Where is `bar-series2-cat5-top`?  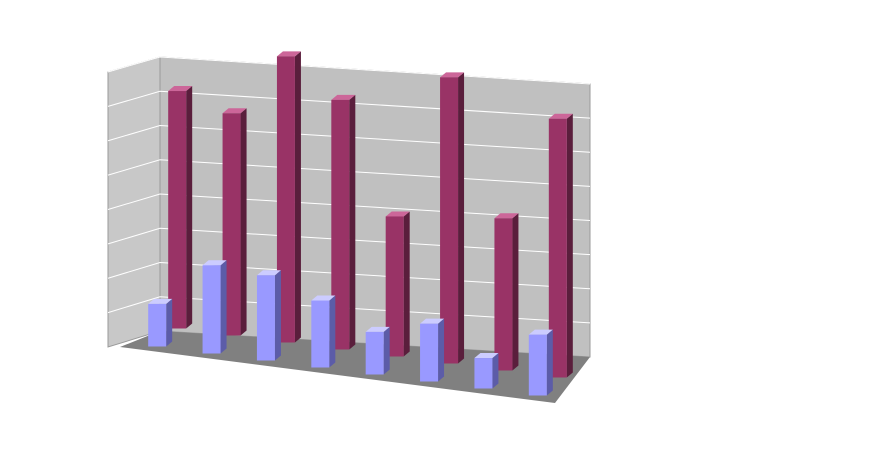 bar-series2-cat5-top is located at coordinates (397, 214).